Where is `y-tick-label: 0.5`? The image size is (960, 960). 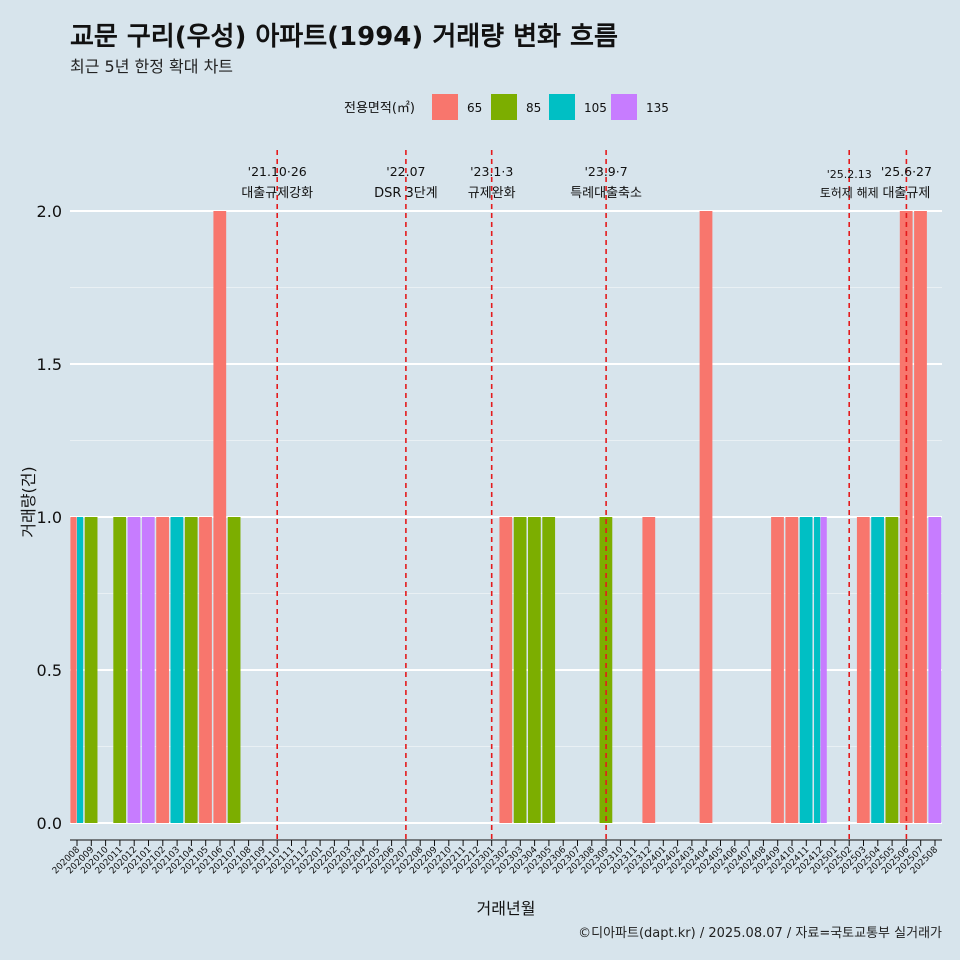
y-tick-label: 0.5 is located at coordinates (49, 670).